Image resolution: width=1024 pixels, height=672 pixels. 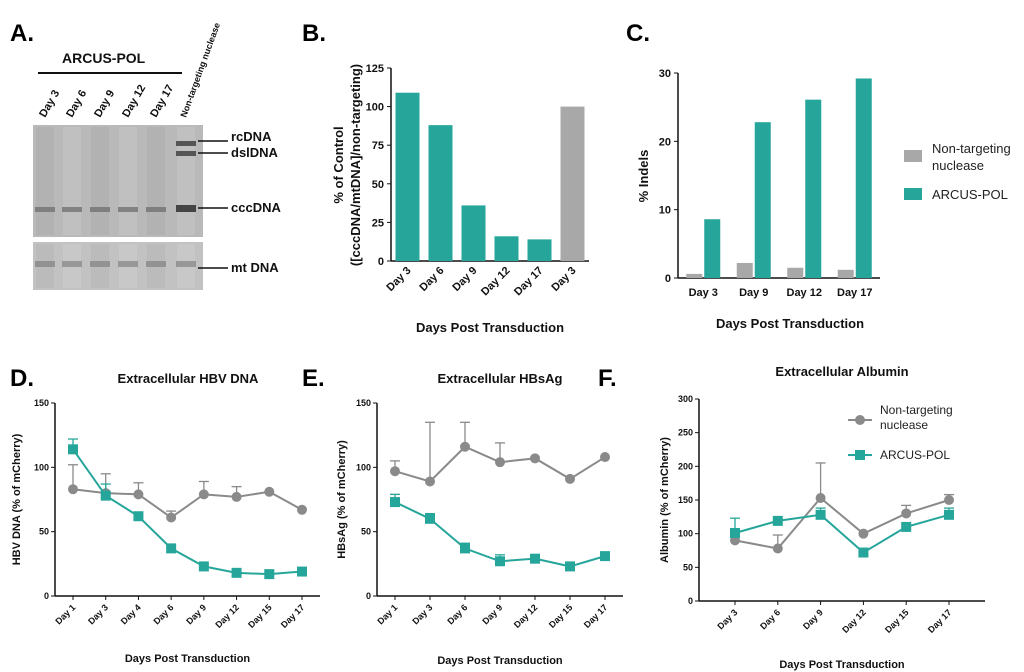 What do you see at coordinates (186, 143) in the screenshot?
I see `gel-band-rcdna` at bounding box center [186, 143].